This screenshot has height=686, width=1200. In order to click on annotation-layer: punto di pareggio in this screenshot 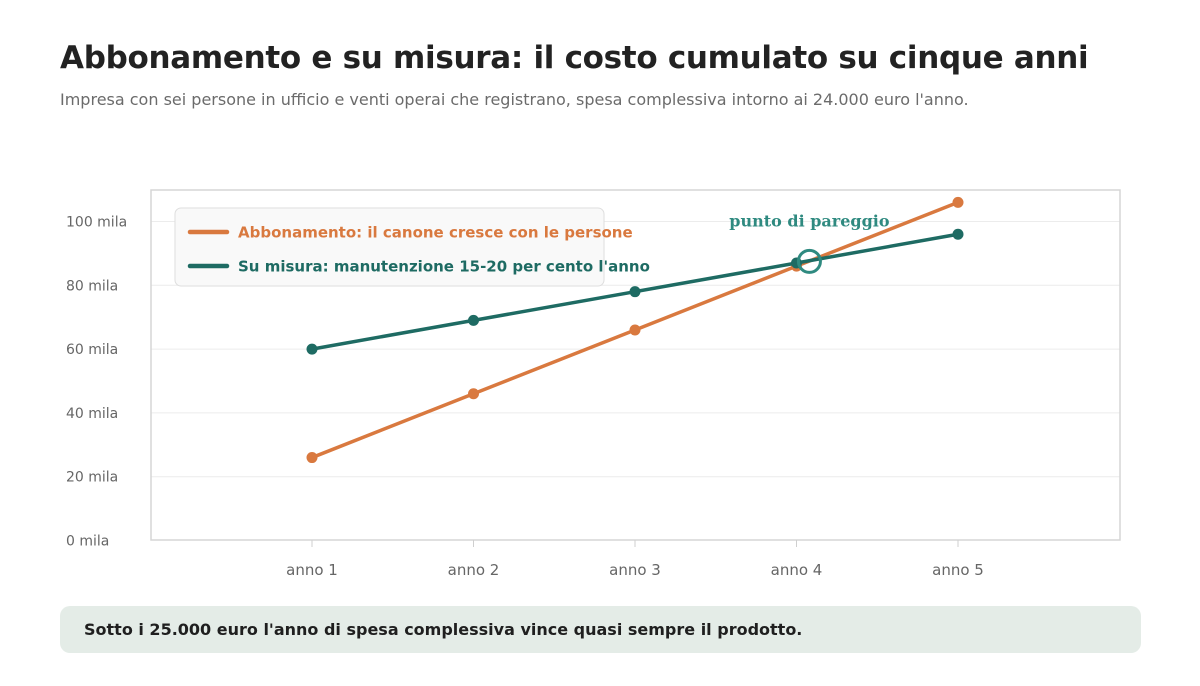, I will do `click(809, 242)`.